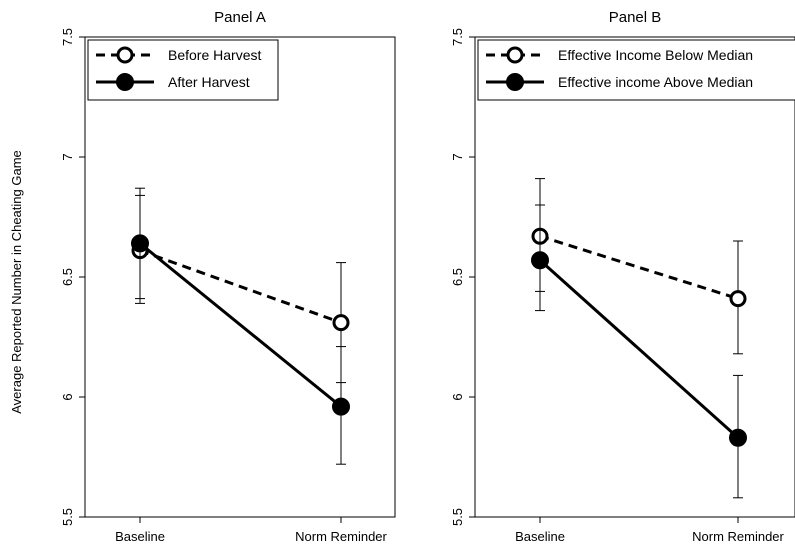 The image size is (795, 545). I want to click on panel-b-ytick-label: 5.5, so click(457, 517).